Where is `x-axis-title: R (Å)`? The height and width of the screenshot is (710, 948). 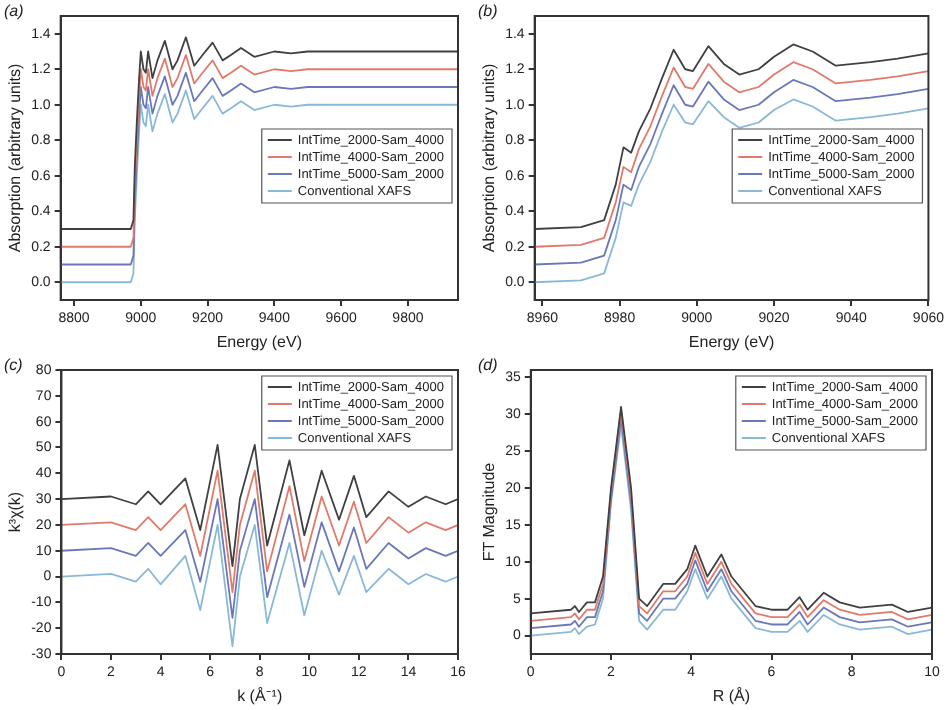 x-axis-title: R (Å) is located at coordinates (731, 695).